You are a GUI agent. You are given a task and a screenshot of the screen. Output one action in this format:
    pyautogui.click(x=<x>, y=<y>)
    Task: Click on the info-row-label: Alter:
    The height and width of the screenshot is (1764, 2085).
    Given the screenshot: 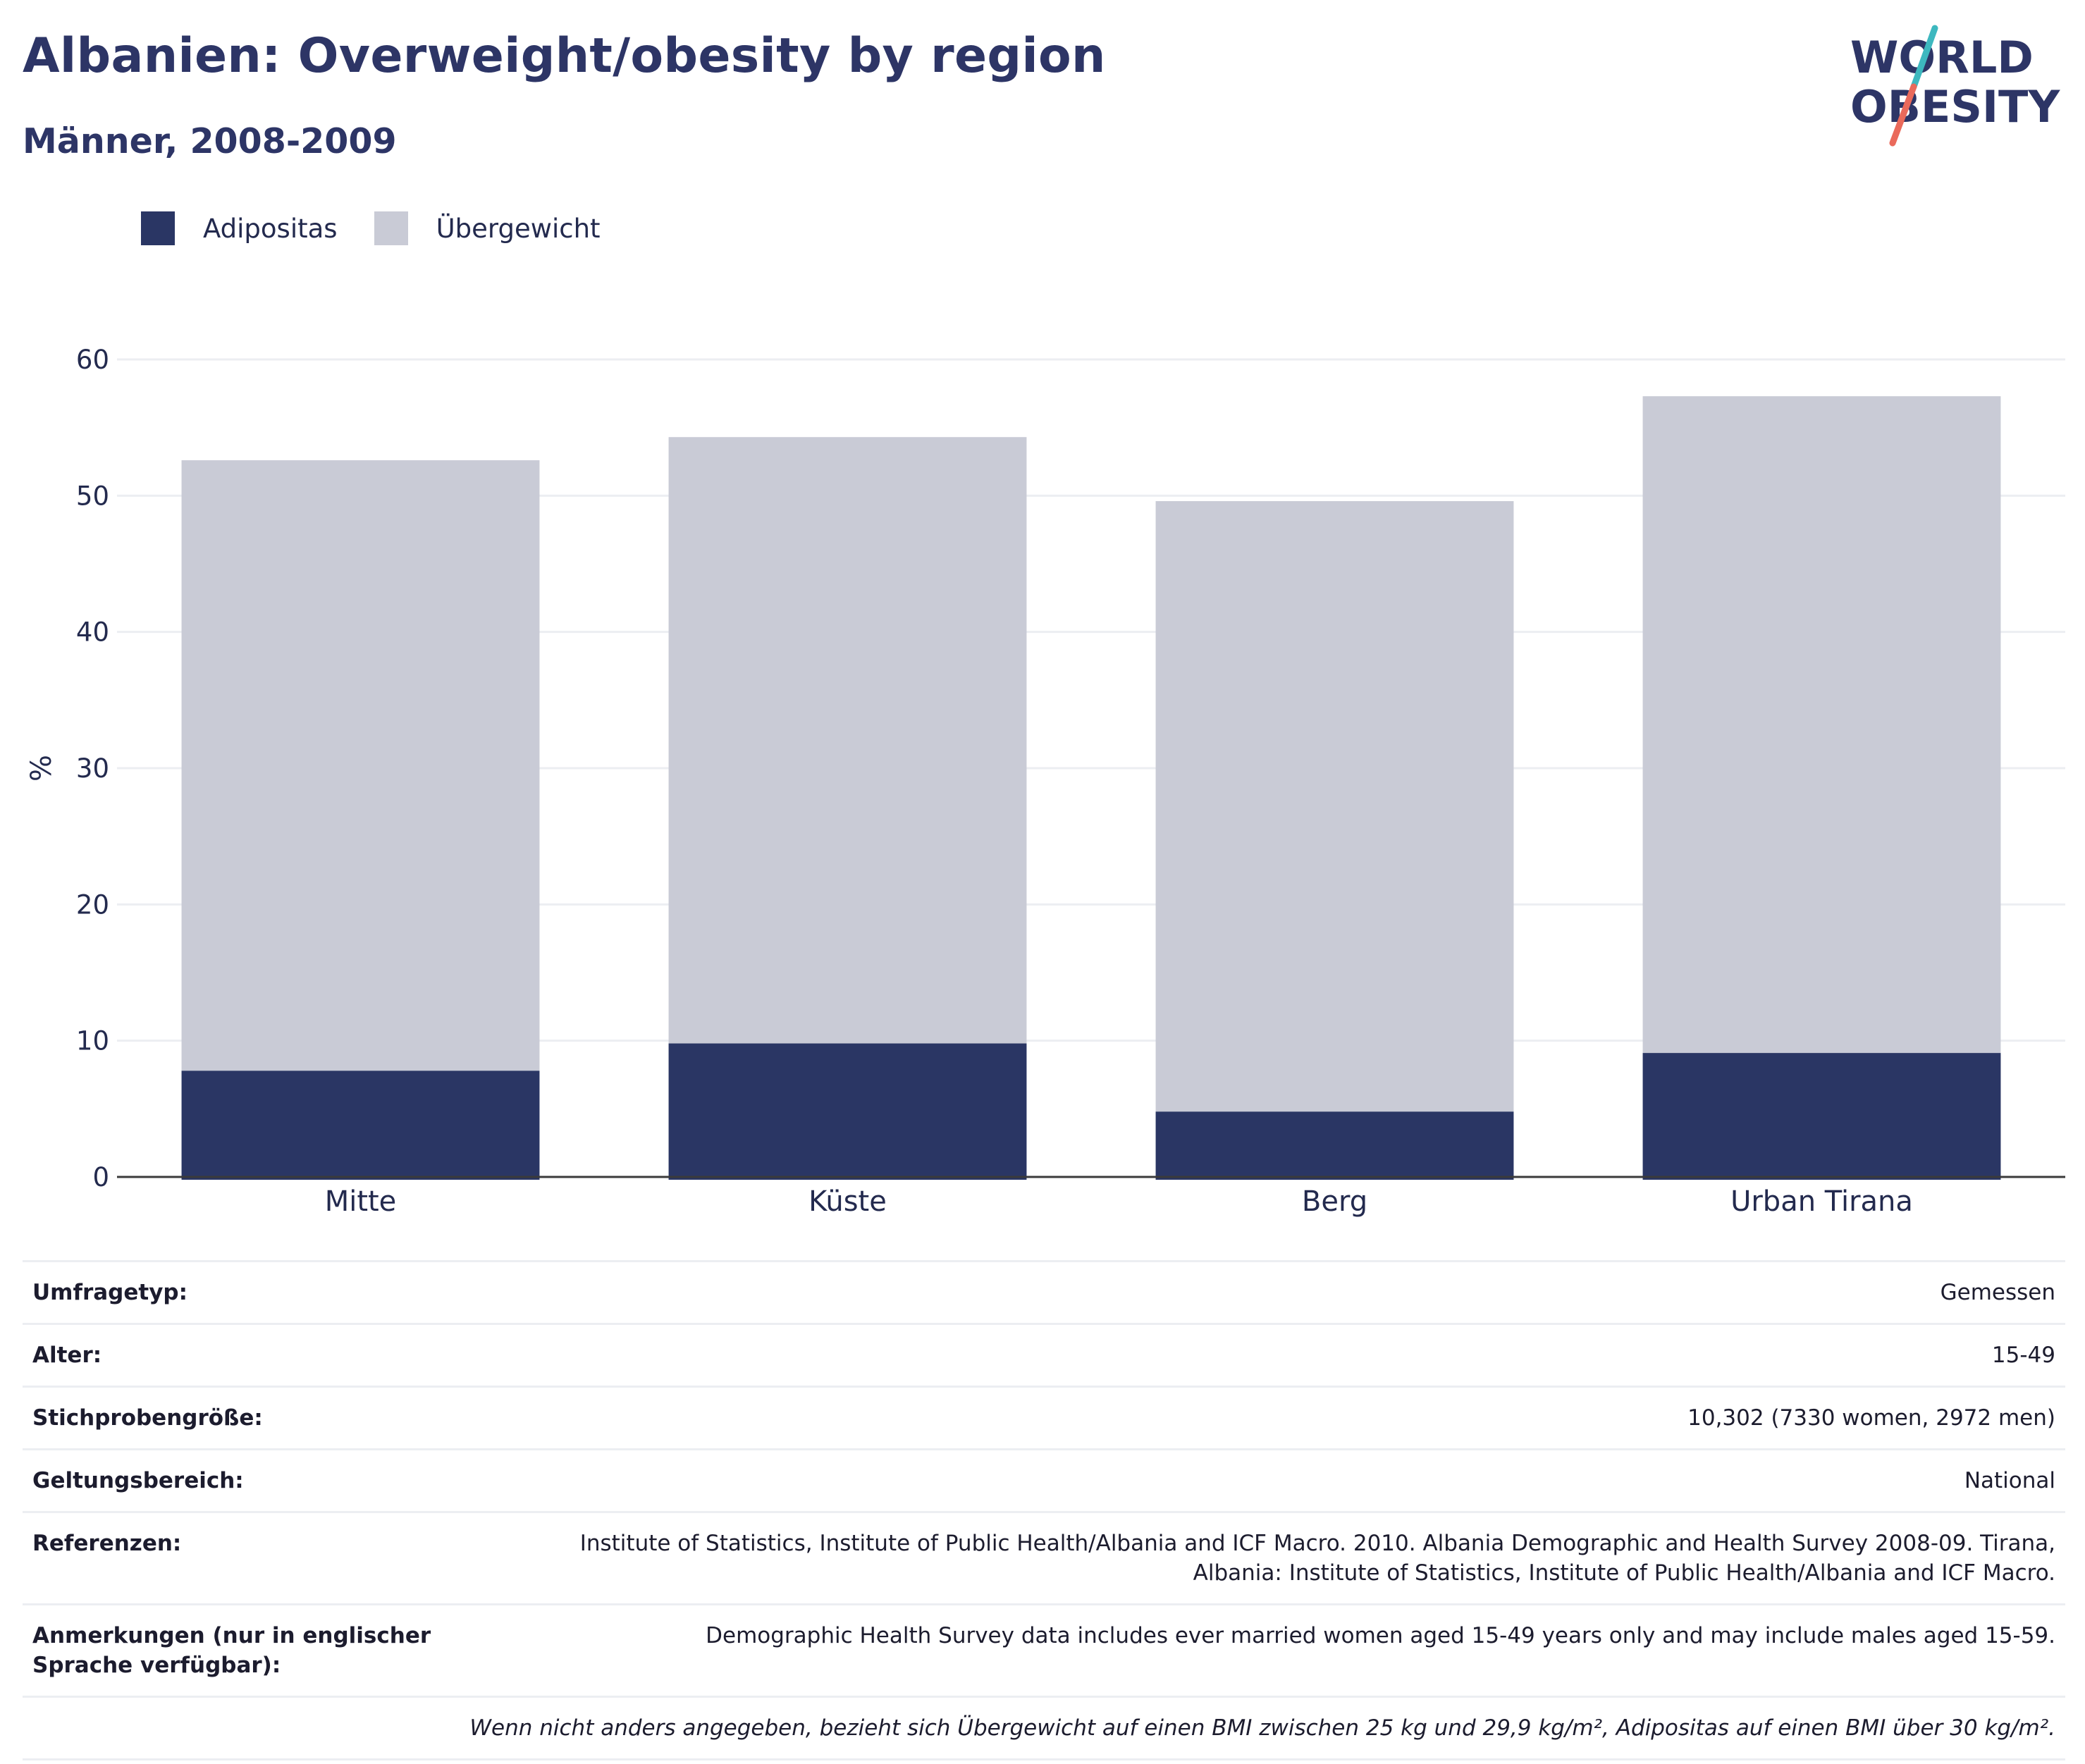 What is the action you would take?
    pyautogui.click(x=279, y=1355)
    